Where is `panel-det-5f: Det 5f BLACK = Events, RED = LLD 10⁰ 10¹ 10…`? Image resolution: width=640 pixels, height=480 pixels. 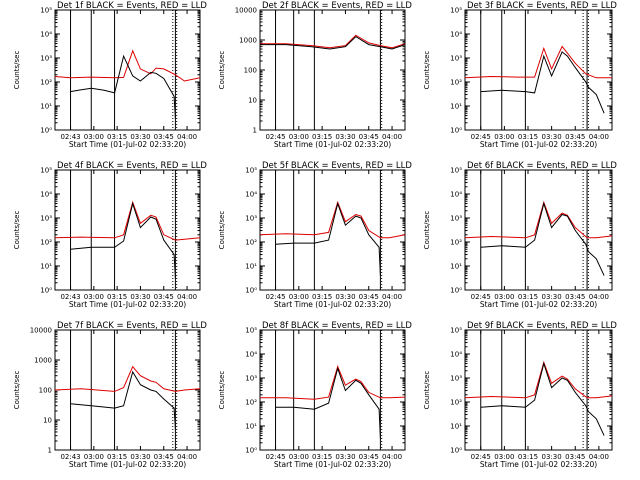
panel-det-5f: Det 5f BLACK = Events, RED = LLD 10⁰ 10¹ 10… is located at coordinates (315, 235).